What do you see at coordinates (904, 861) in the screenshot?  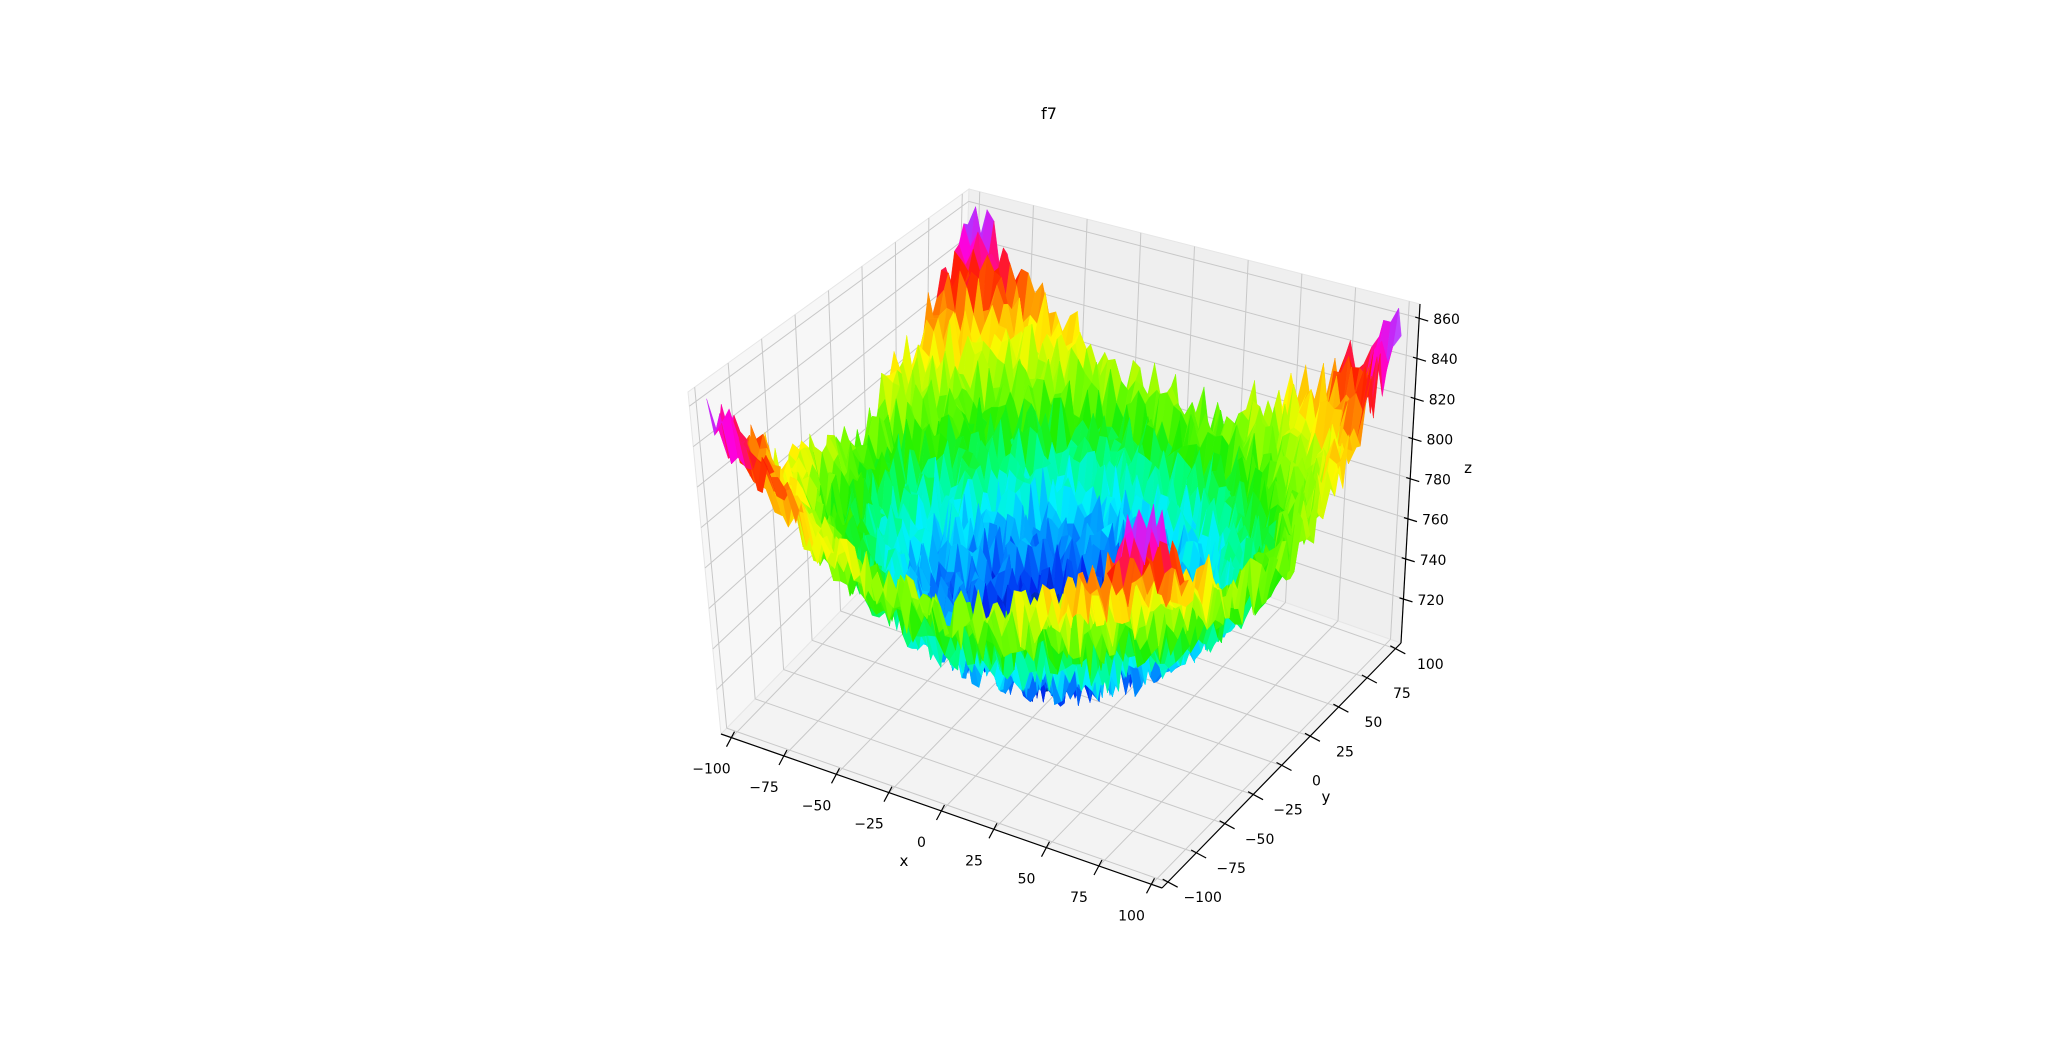 I see `x-axis-label: x` at bounding box center [904, 861].